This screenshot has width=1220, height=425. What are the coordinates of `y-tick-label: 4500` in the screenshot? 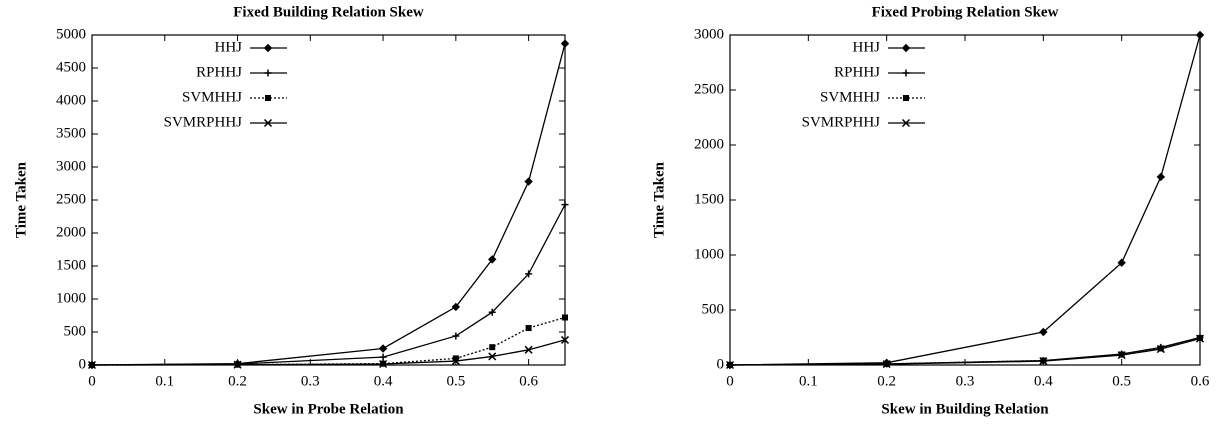 It's located at (71, 67).